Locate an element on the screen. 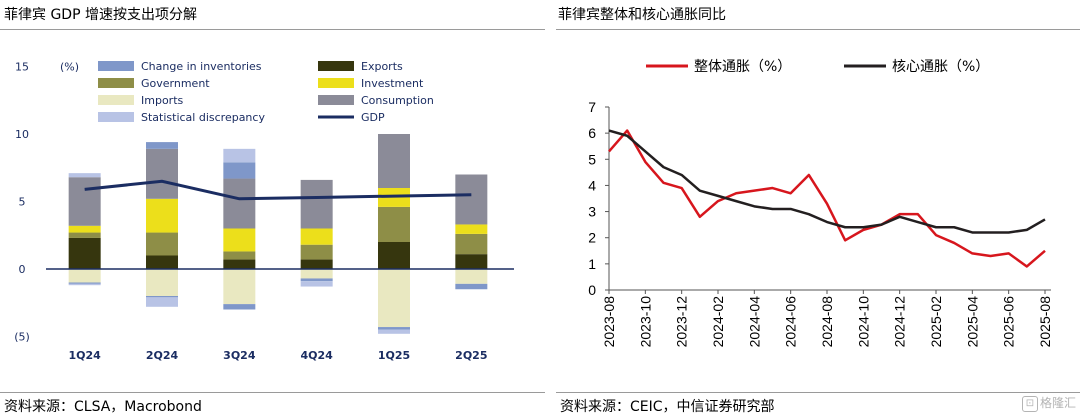  watermark-text: 格隆汇 is located at coordinates (1057, 403).